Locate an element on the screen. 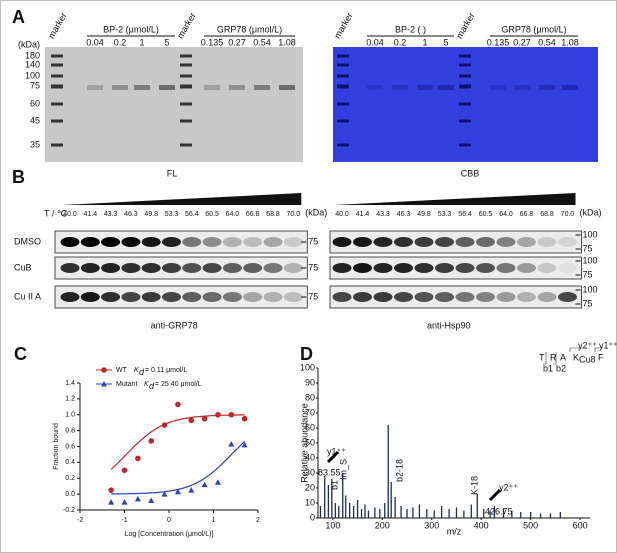 The height and width of the screenshot is (553, 617). residue: K is located at coordinates (576, 357).